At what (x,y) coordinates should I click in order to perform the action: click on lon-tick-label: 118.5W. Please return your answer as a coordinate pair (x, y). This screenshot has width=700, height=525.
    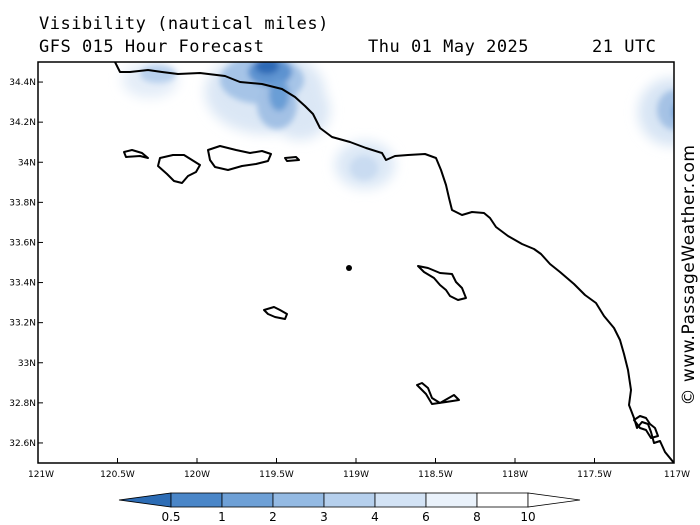
    Looking at the image, I should click on (435, 475).